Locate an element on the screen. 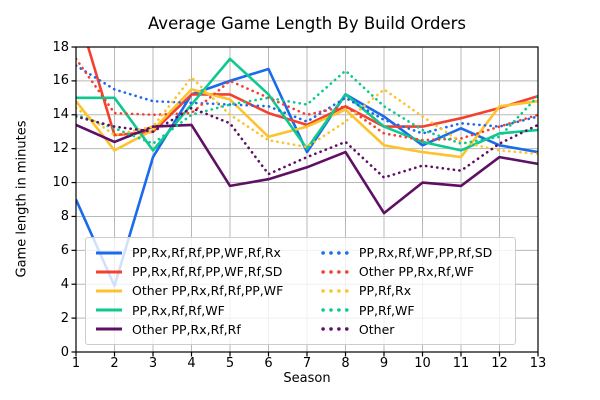 The height and width of the screenshot is (400, 600). legend-label: PP,Rx,Rf,Rf,PP,WF,Rf,SD is located at coordinates (207, 272).